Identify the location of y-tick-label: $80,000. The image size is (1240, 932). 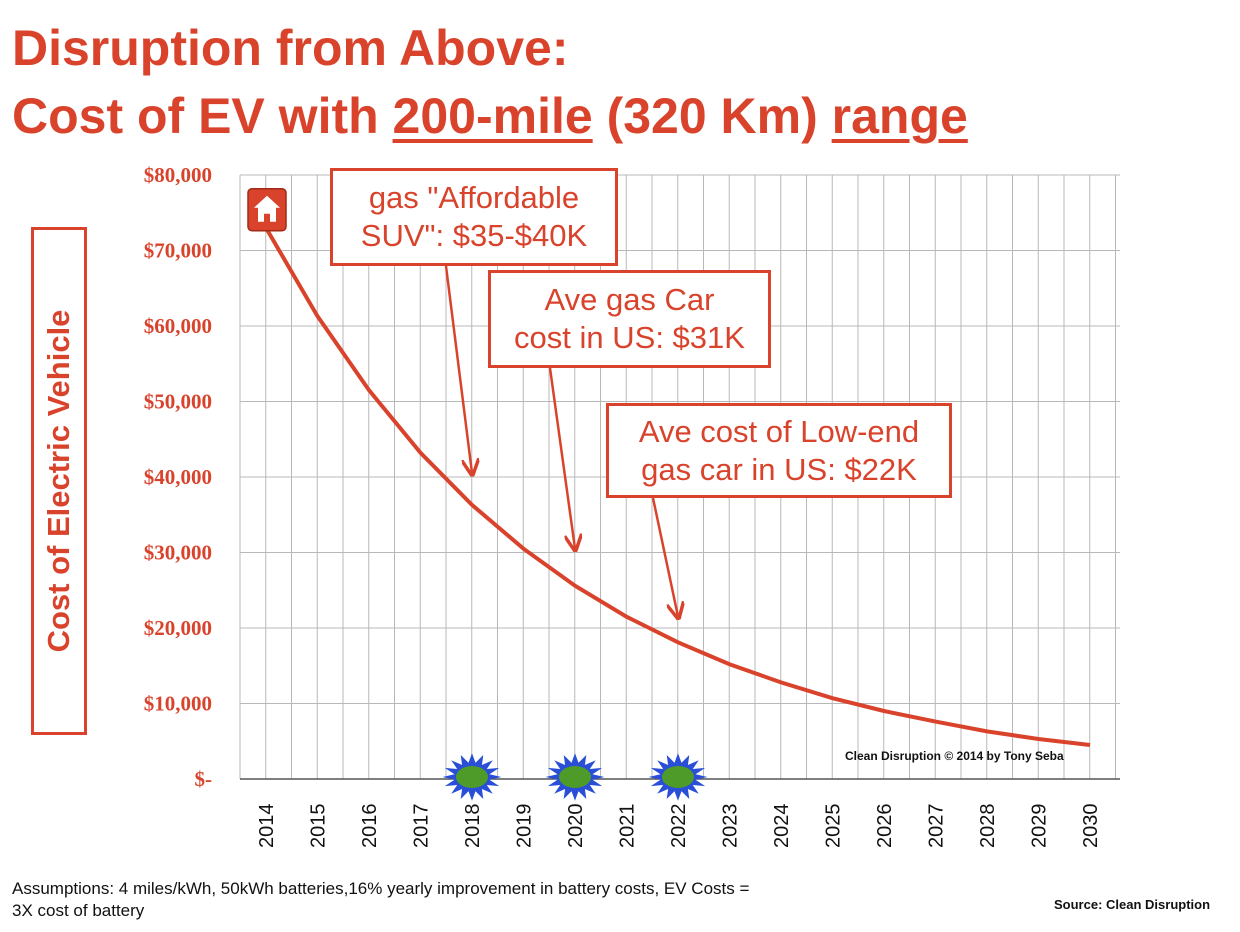
(178, 175).